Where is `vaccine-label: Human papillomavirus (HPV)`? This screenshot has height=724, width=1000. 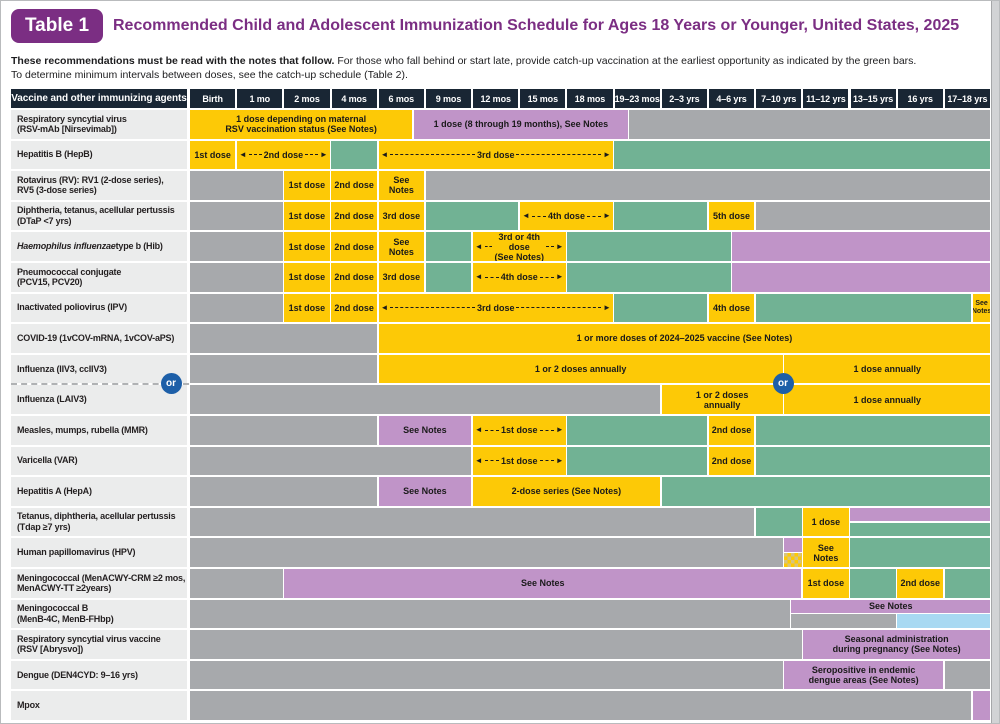 vaccine-label: Human papillomavirus (HPV) is located at coordinates (99, 552).